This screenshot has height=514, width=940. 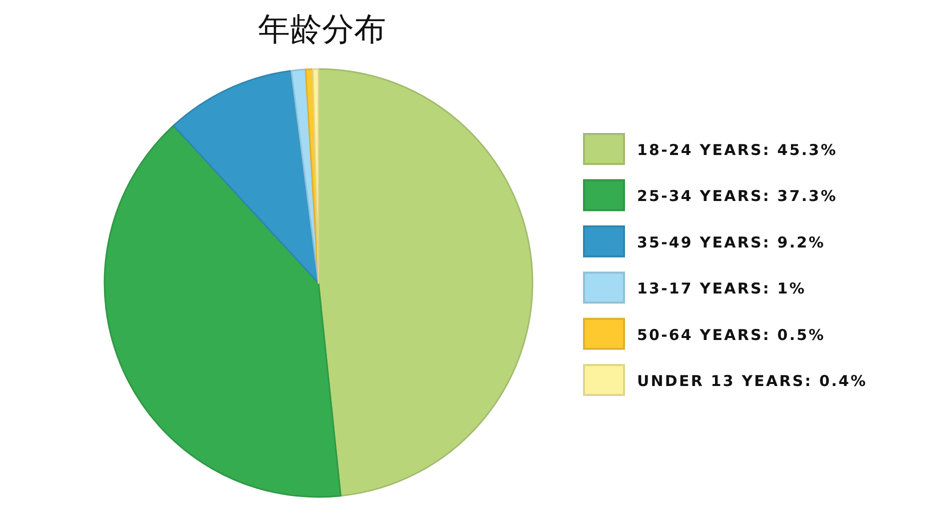 What do you see at coordinates (322, 29) in the screenshot?
I see `chart-title: 年龄分布` at bounding box center [322, 29].